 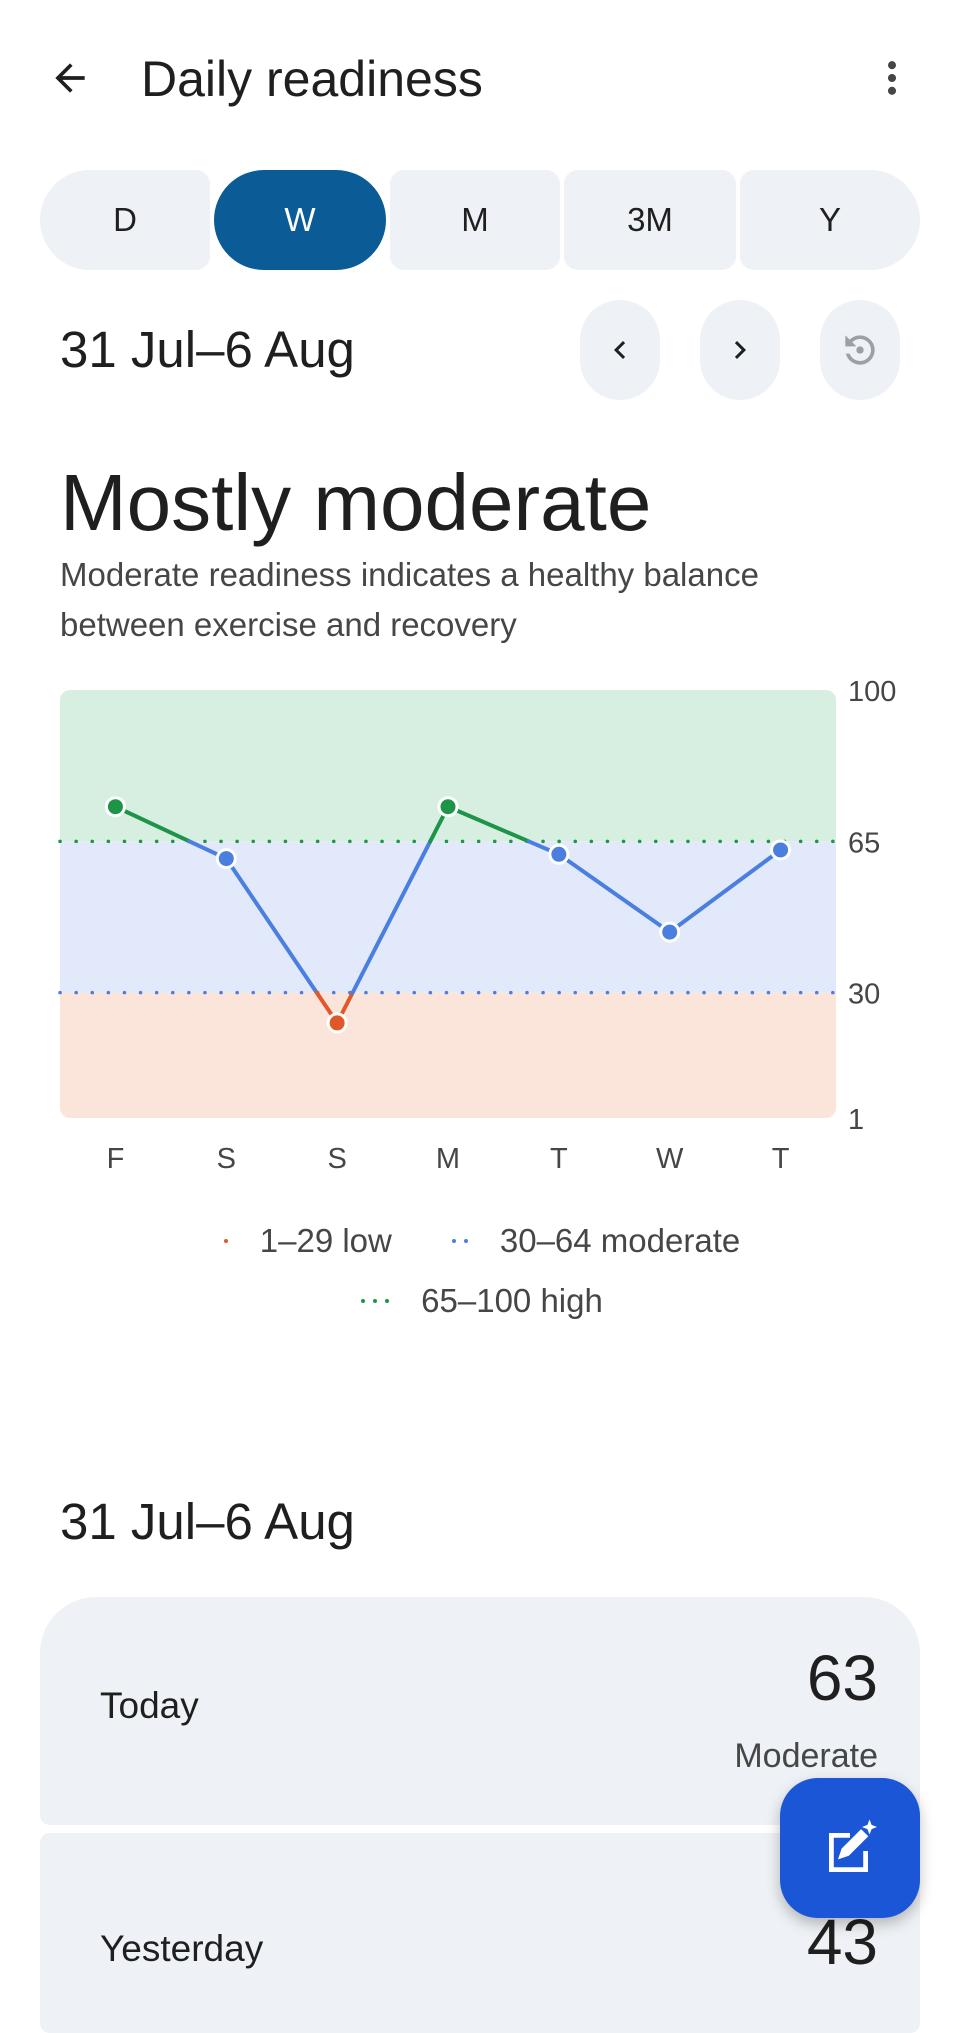 What do you see at coordinates (806, 1756) in the screenshot?
I see `day-card-status: Moderate` at bounding box center [806, 1756].